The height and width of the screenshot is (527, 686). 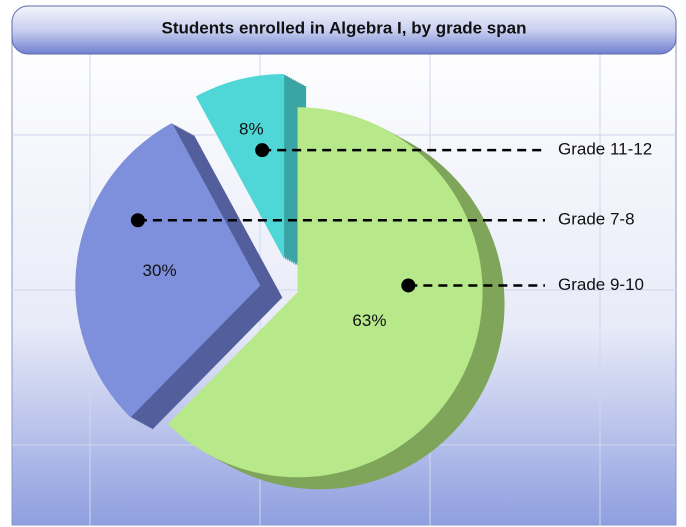 I want to click on slice, so click(x=240, y=166).